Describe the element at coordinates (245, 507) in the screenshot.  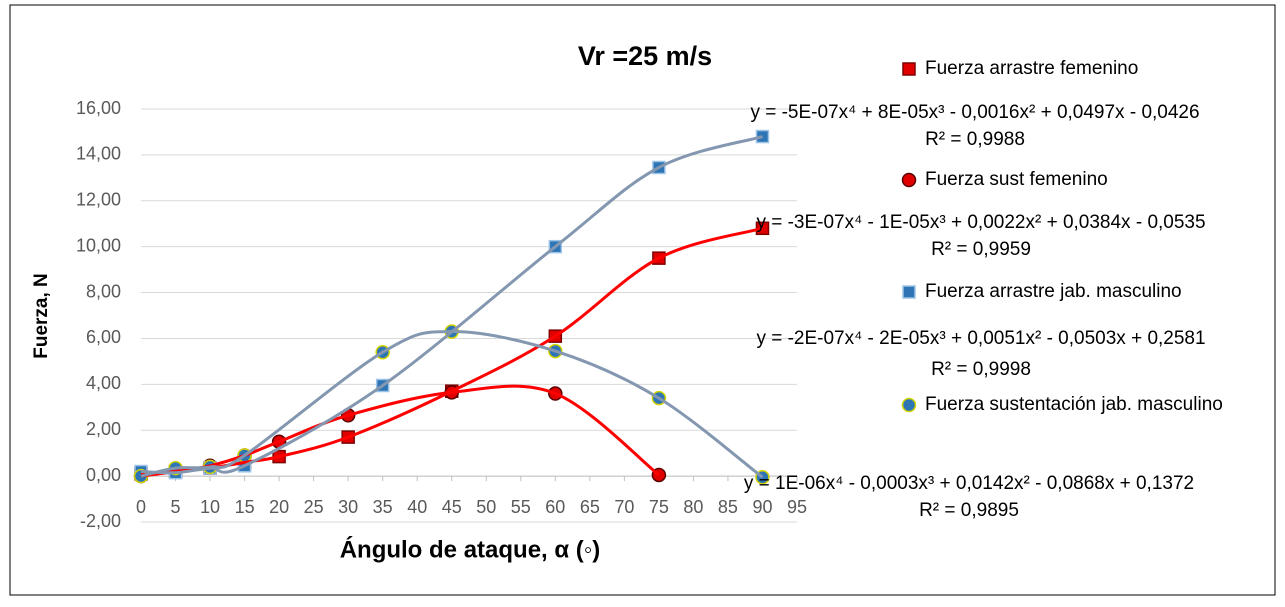
I see `x-tick-label: 15` at that location.